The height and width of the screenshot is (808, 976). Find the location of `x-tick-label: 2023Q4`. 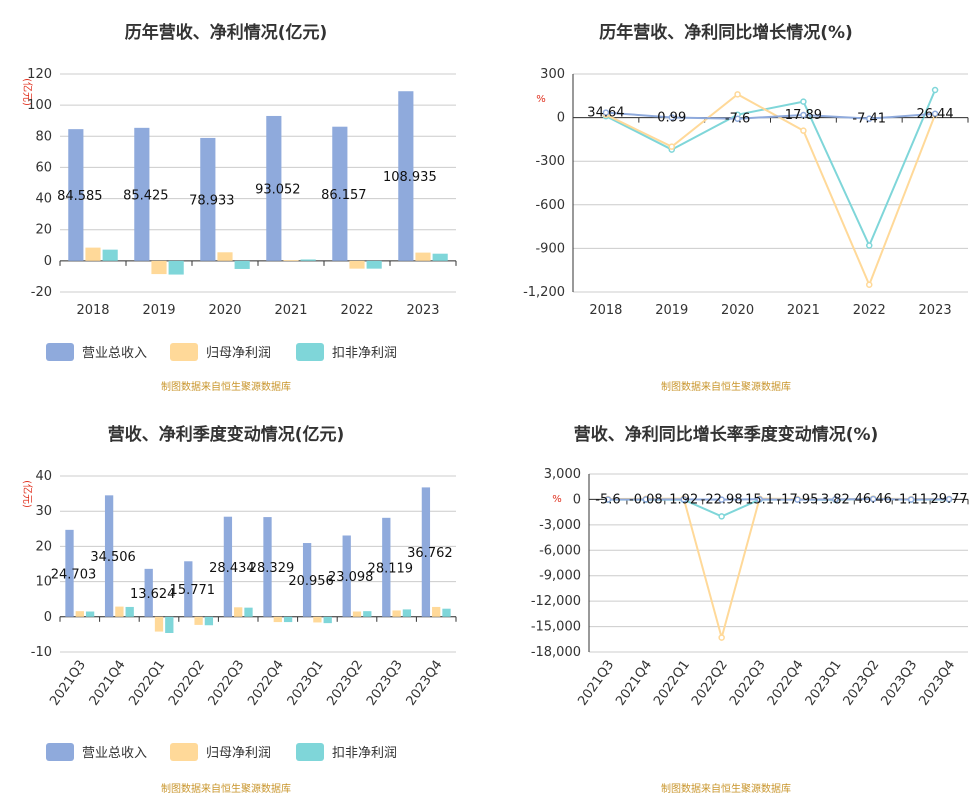

x-tick-label: 2023Q4 is located at coordinates (425, 683).